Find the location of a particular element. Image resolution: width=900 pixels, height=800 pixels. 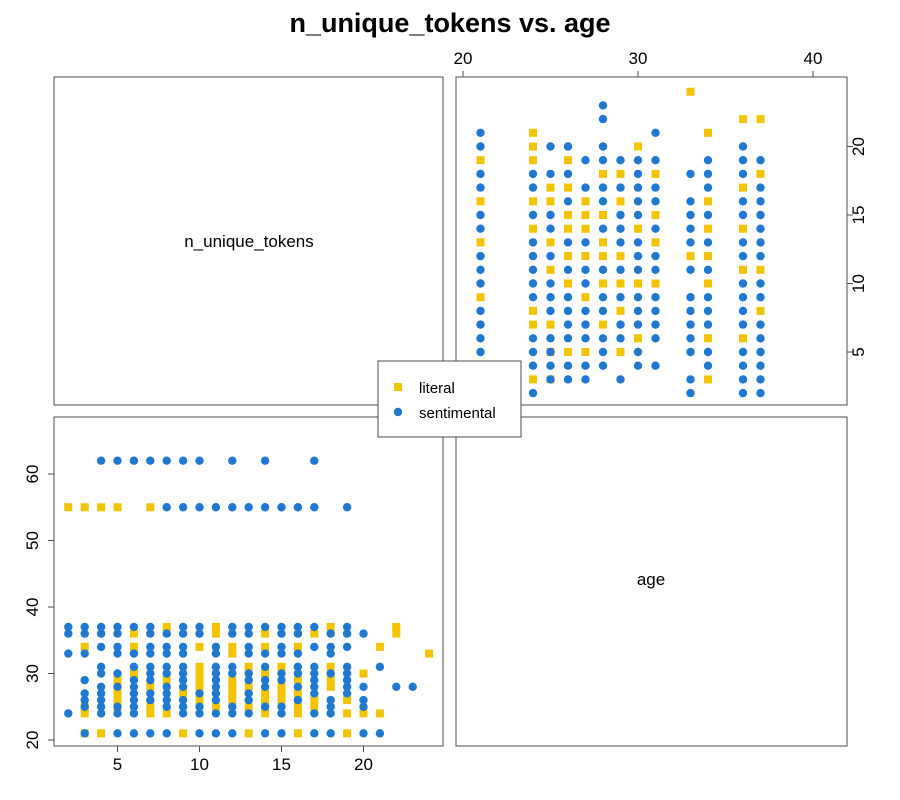

legend-box is located at coordinates (449, 399).